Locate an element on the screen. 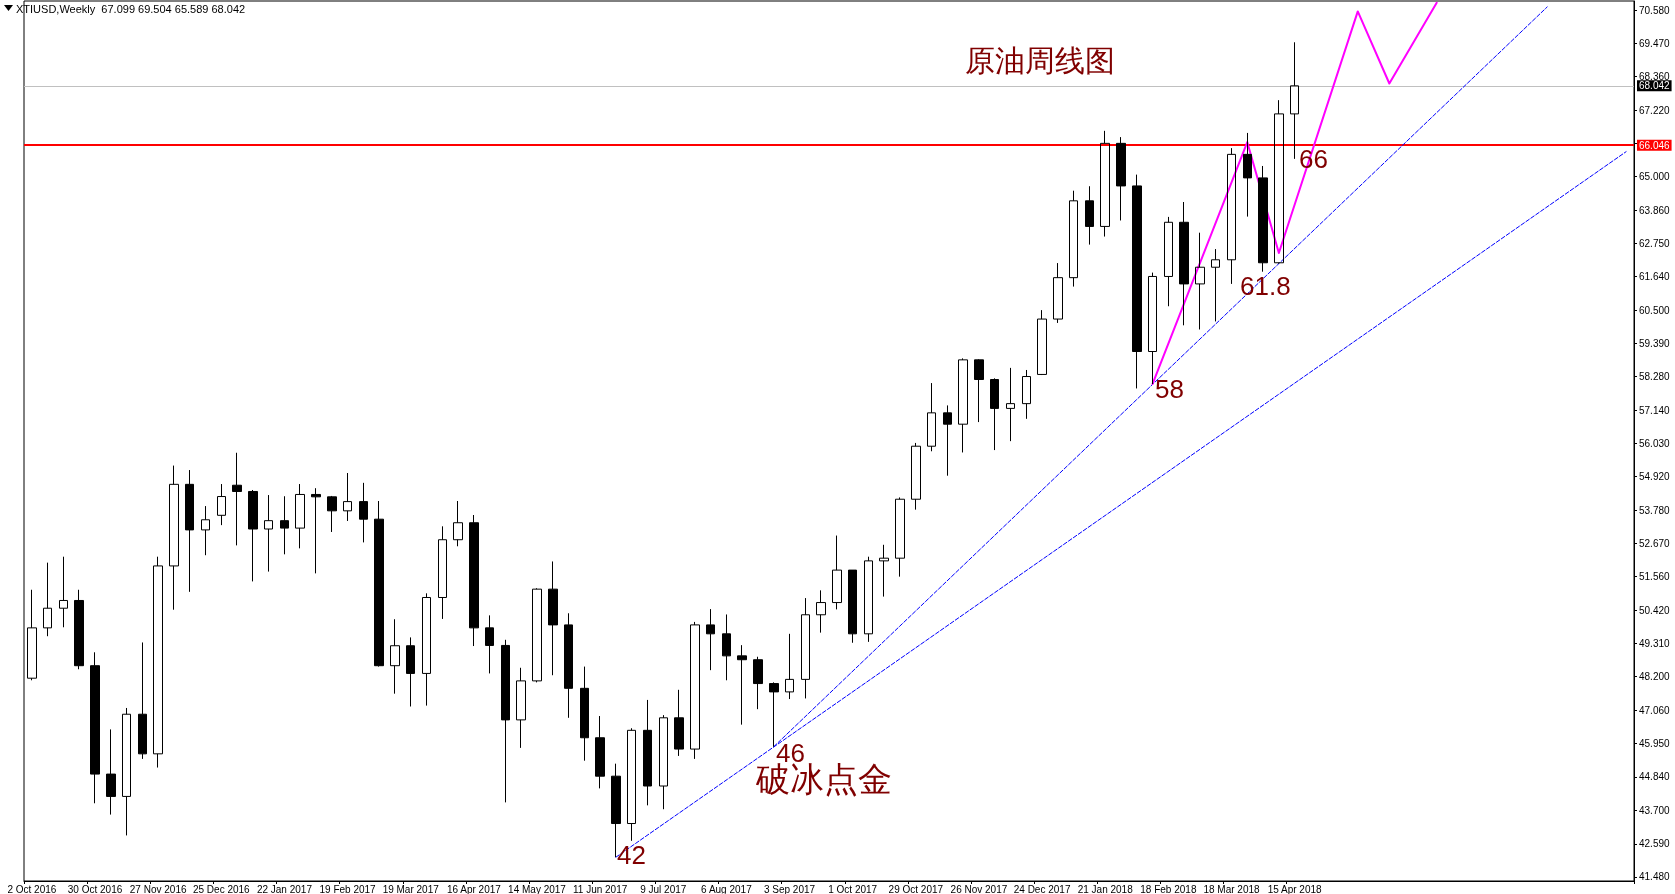 The width and height of the screenshot is (1675, 894). y-tick-label: 60.500 is located at coordinates (1655, 310).